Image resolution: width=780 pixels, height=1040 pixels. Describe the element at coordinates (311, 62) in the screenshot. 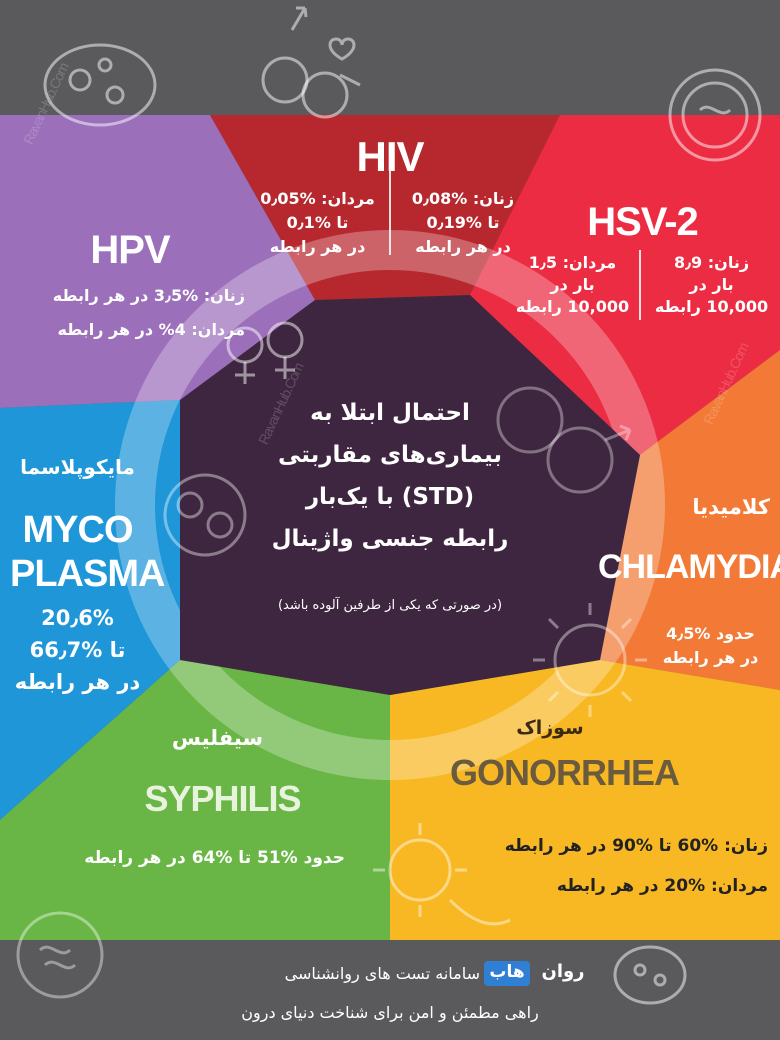

I see `couple-icon` at that location.